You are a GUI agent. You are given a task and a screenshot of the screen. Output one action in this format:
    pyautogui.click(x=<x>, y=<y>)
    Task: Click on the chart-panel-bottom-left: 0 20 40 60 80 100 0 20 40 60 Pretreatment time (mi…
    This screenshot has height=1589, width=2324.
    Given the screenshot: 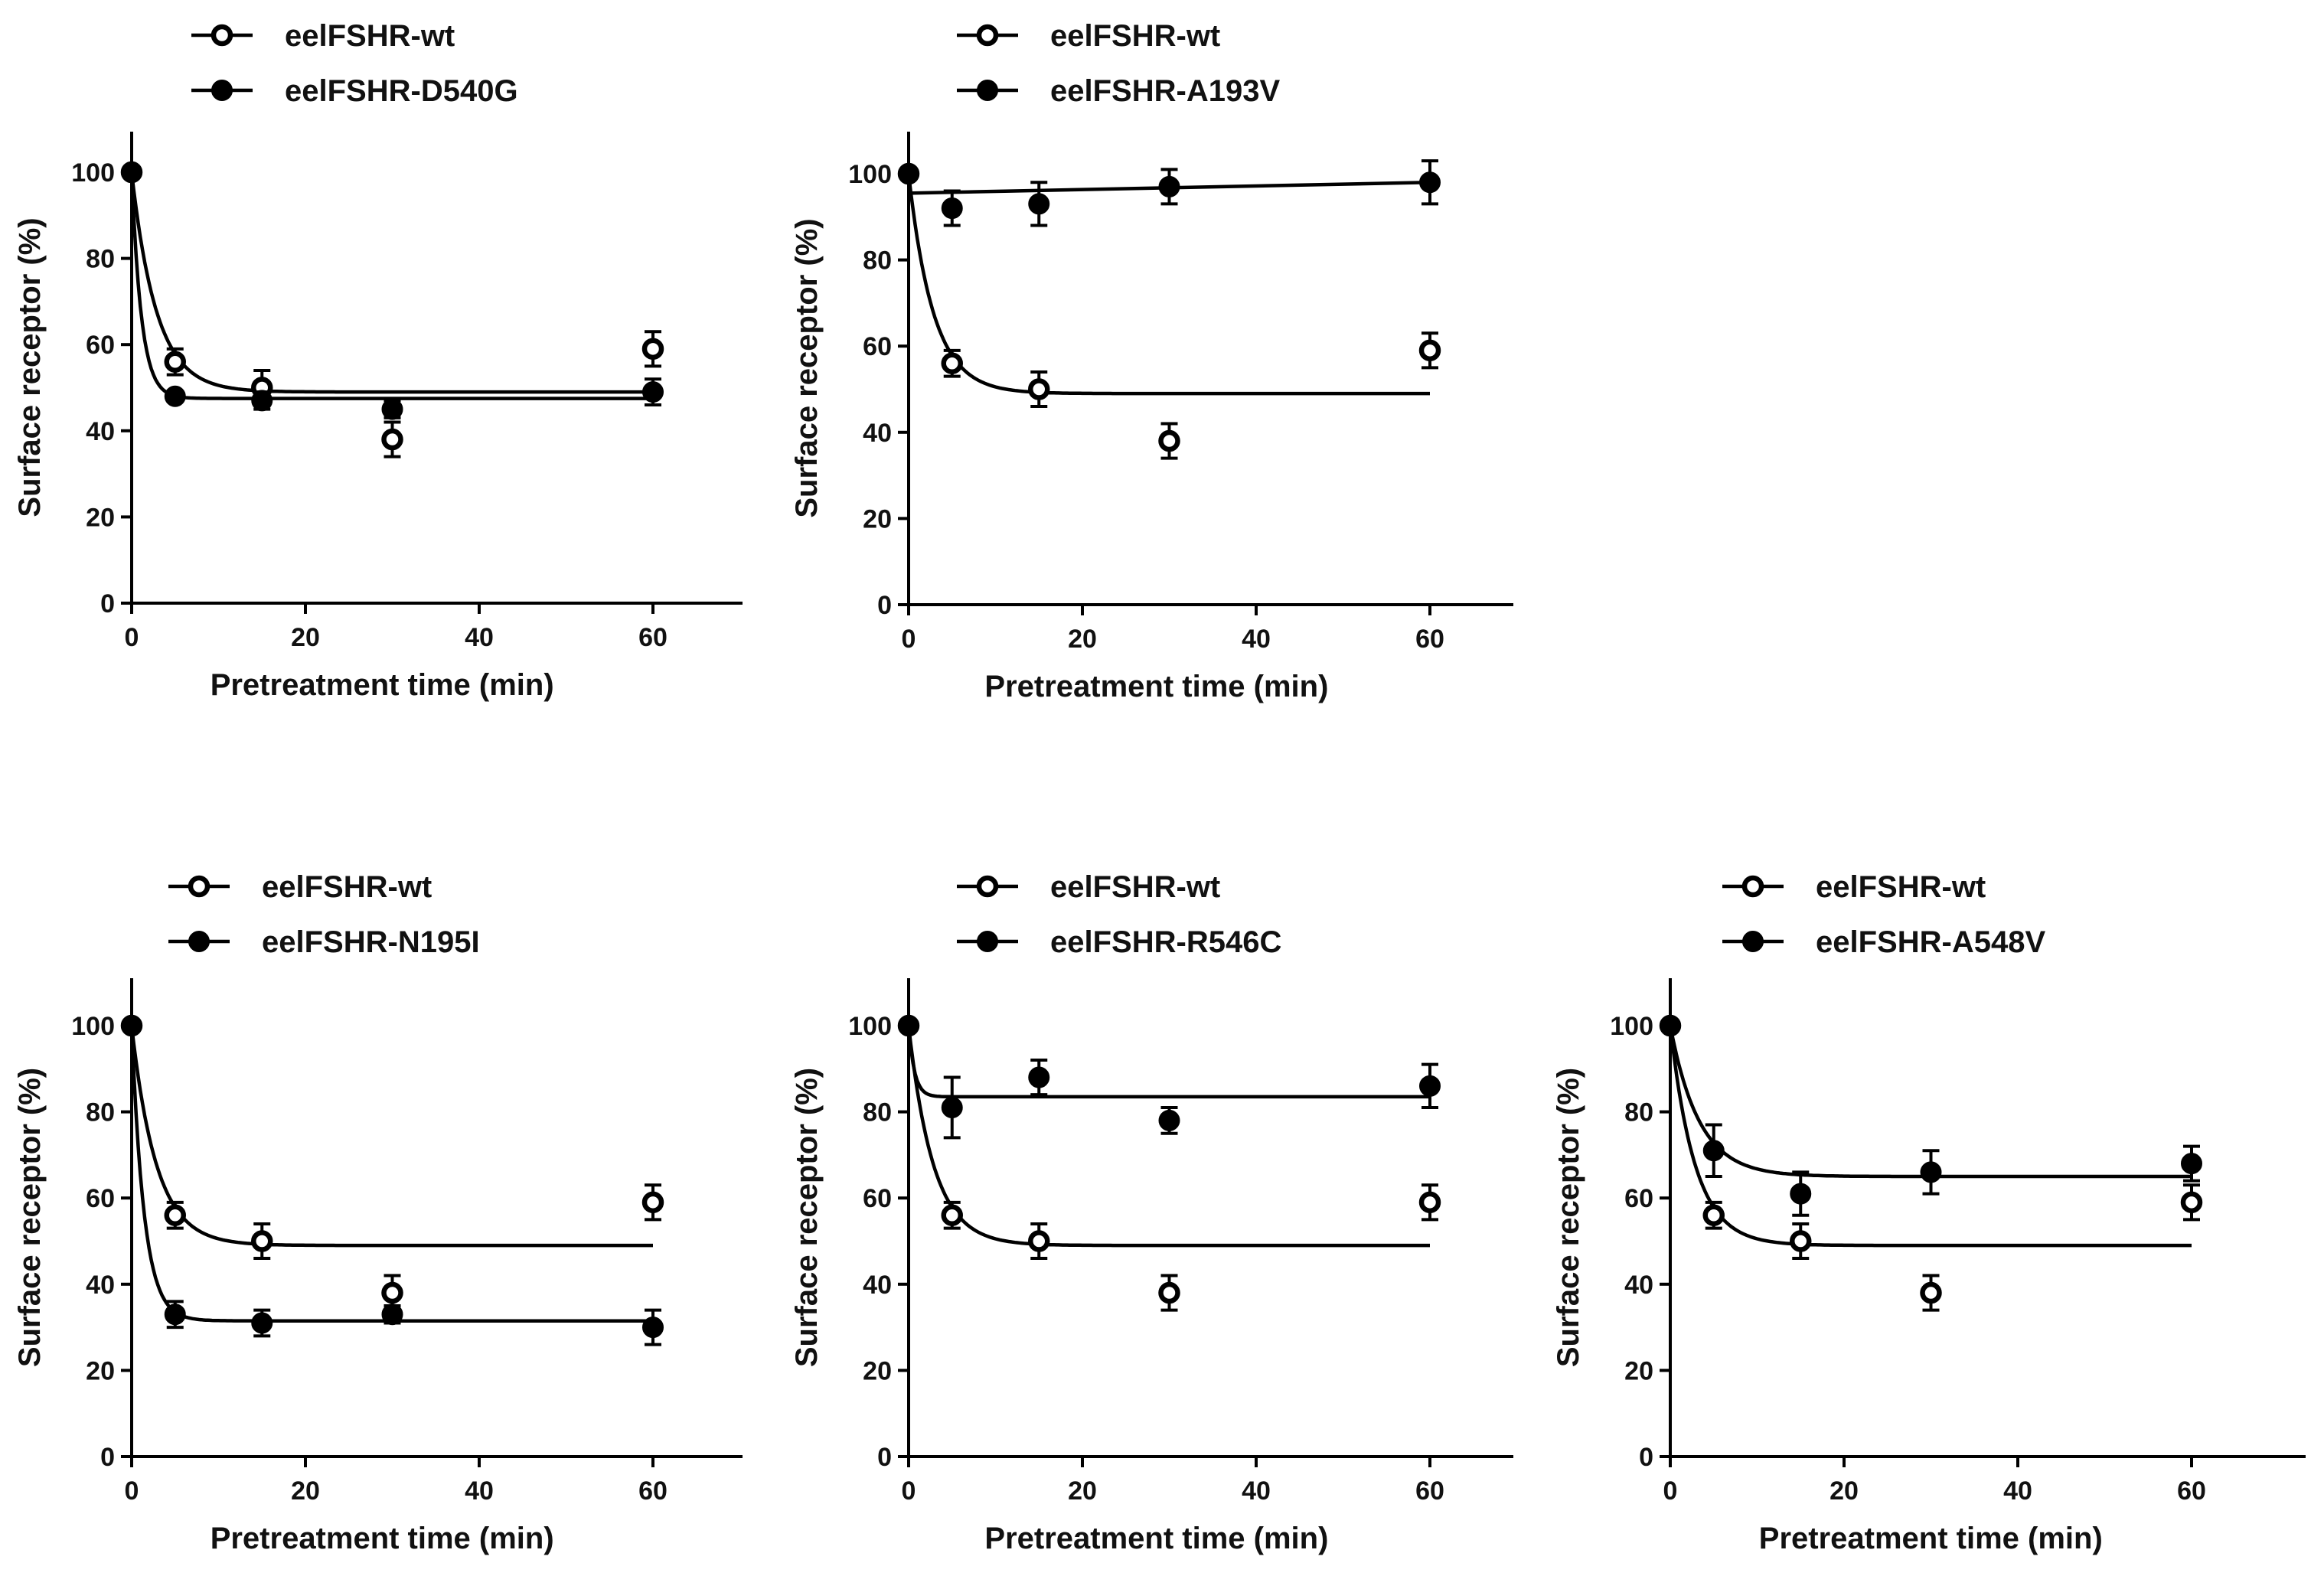 What is the action you would take?
    pyautogui.click(x=378, y=1212)
    